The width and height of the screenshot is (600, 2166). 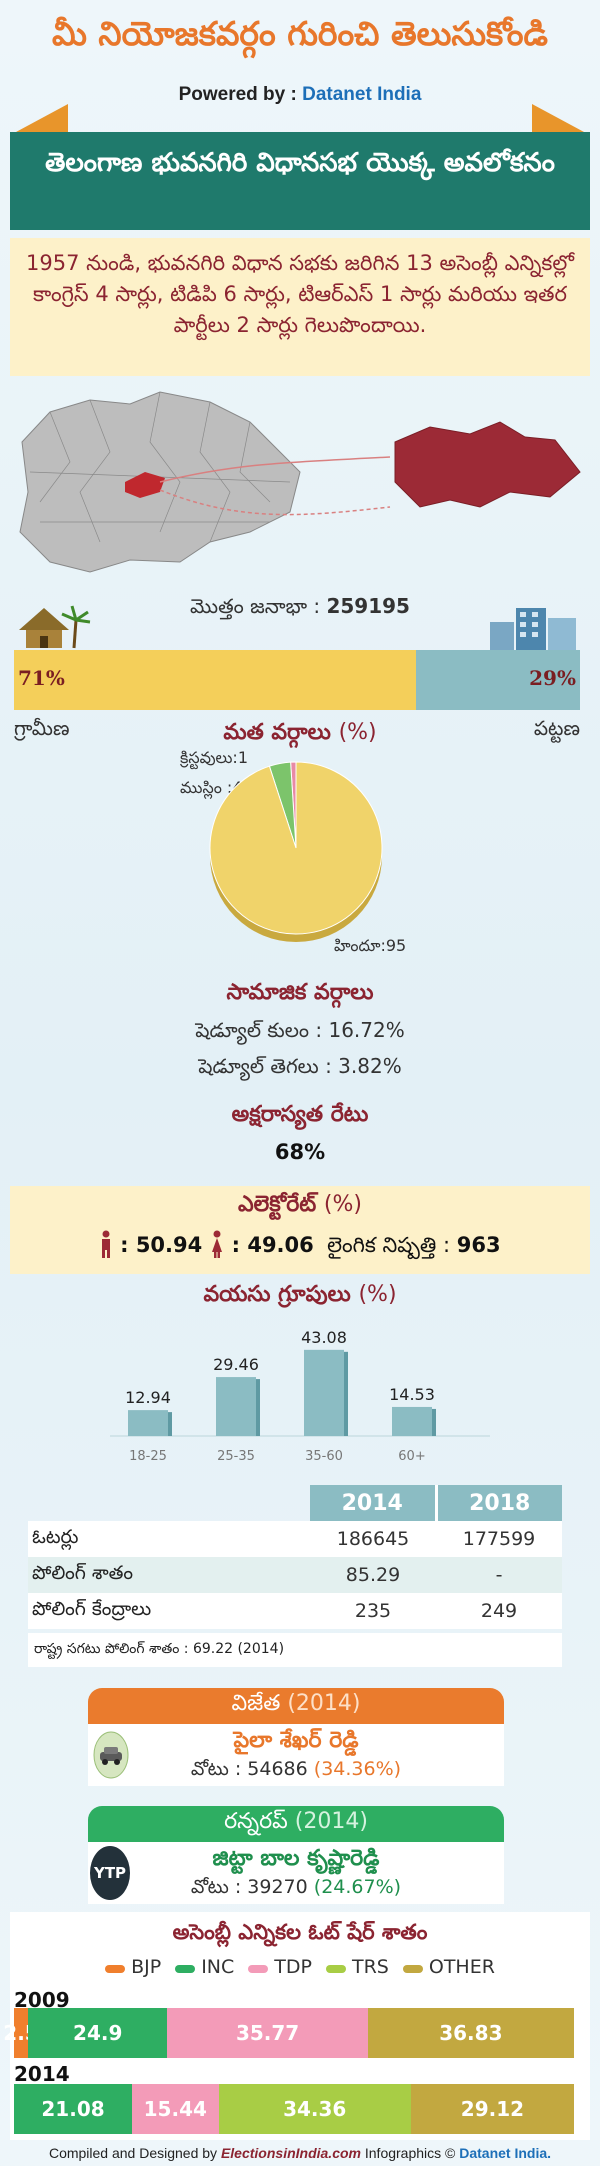 I want to click on constituency-map, so click(x=300, y=482).